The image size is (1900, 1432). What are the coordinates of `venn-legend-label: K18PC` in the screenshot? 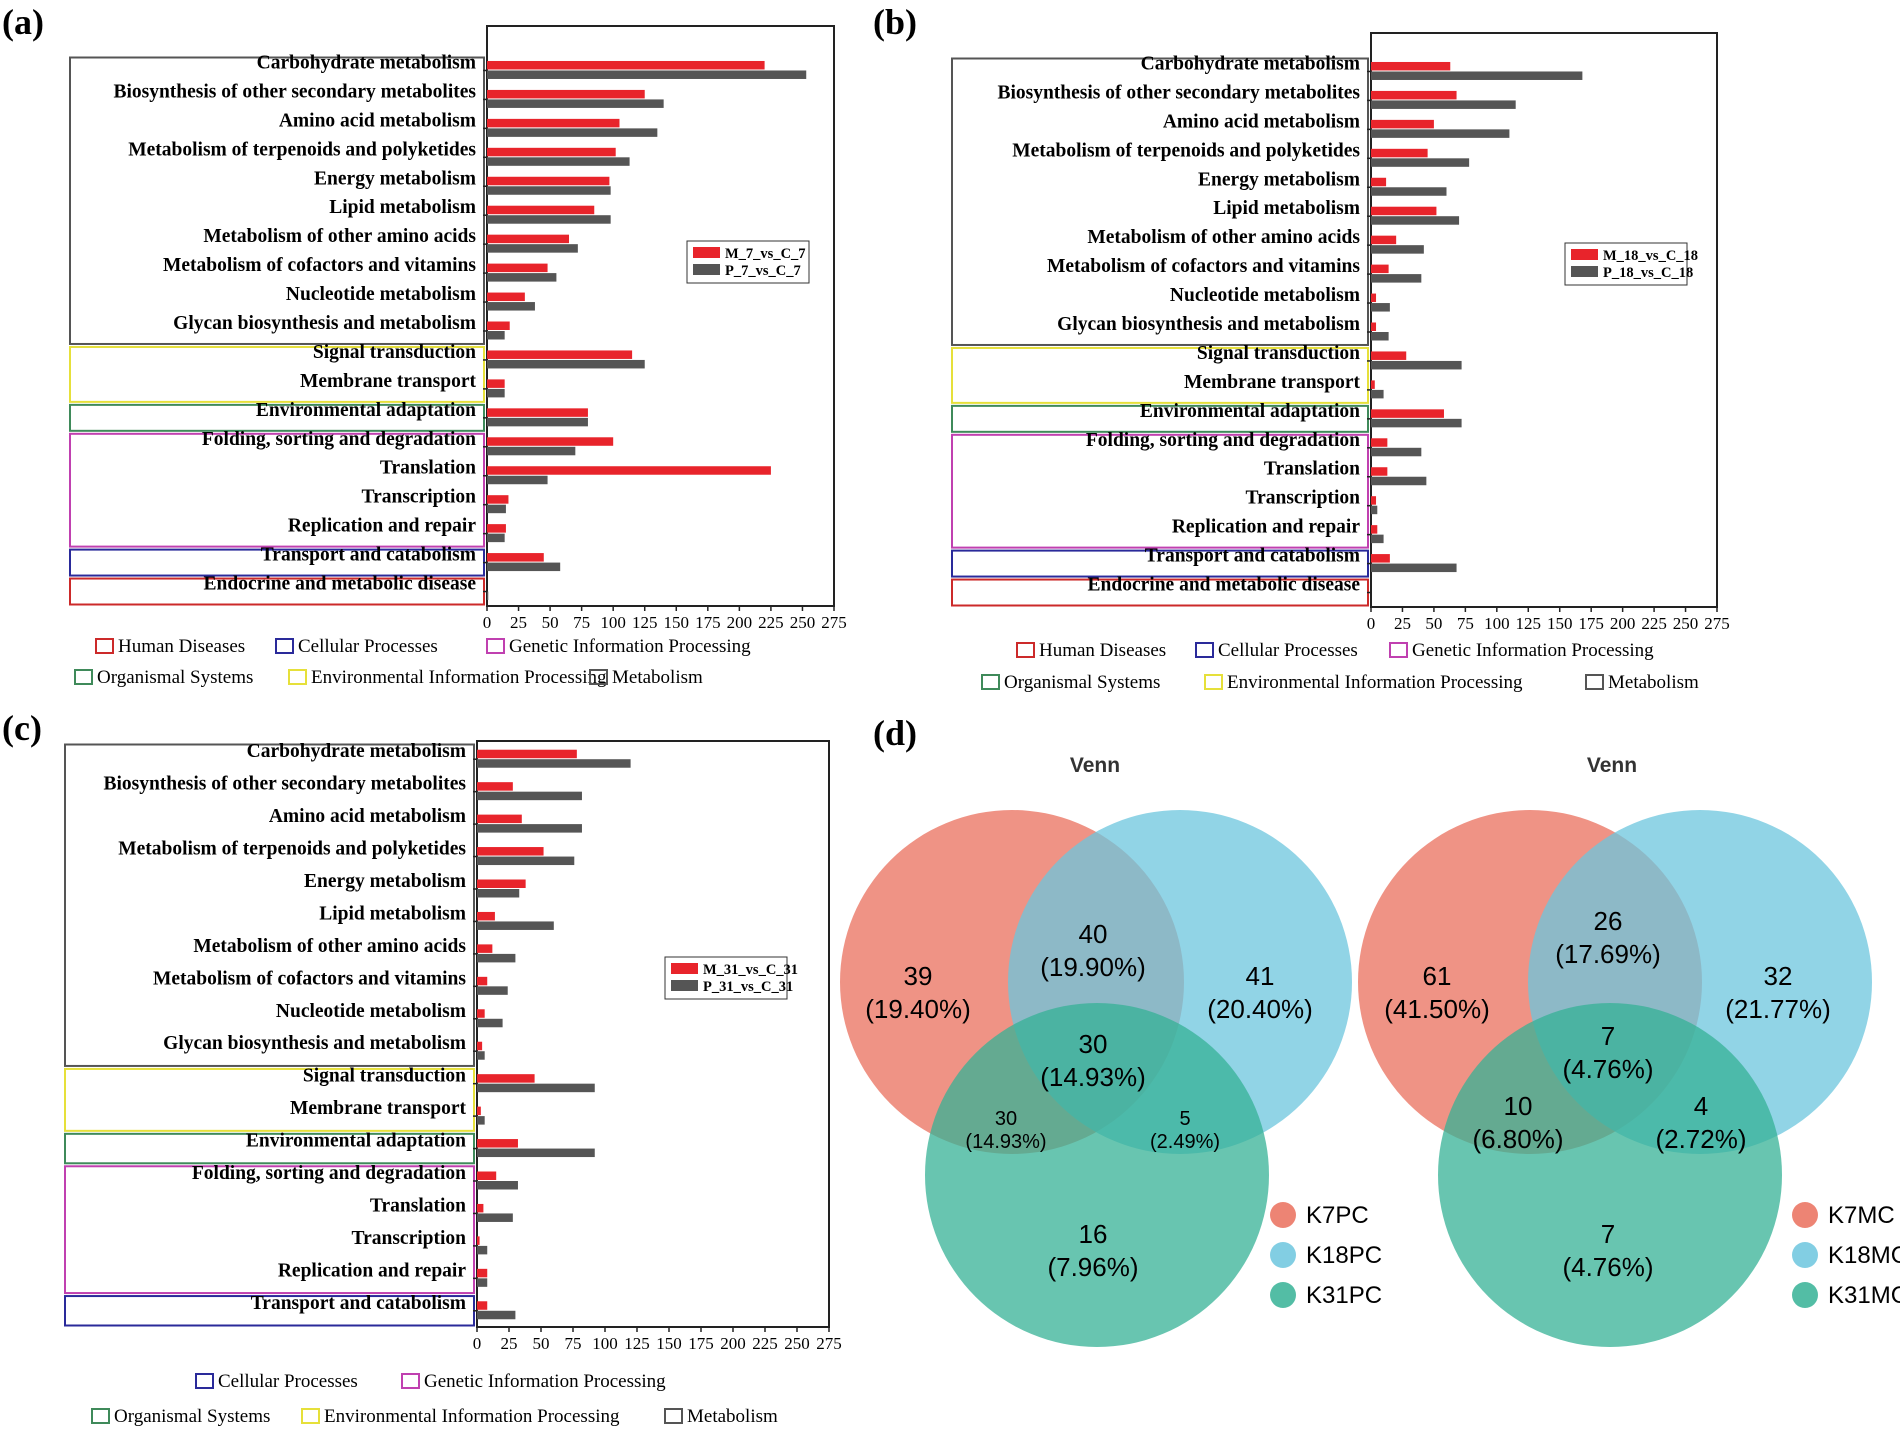 It's located at (1344, 1255).